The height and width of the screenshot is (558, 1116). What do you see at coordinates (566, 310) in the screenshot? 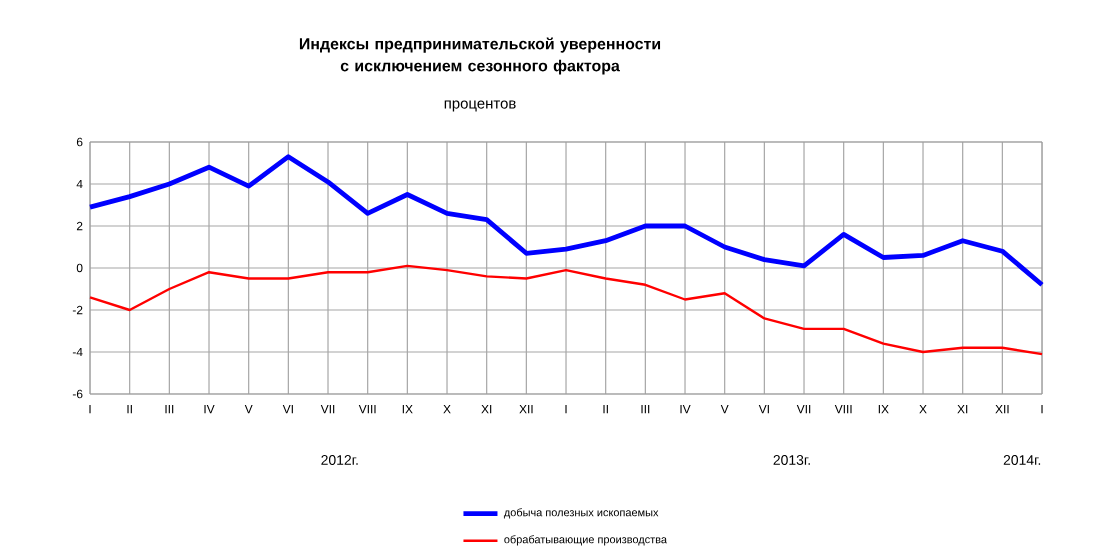
I see `line-series` at bounding box center [566, 310].